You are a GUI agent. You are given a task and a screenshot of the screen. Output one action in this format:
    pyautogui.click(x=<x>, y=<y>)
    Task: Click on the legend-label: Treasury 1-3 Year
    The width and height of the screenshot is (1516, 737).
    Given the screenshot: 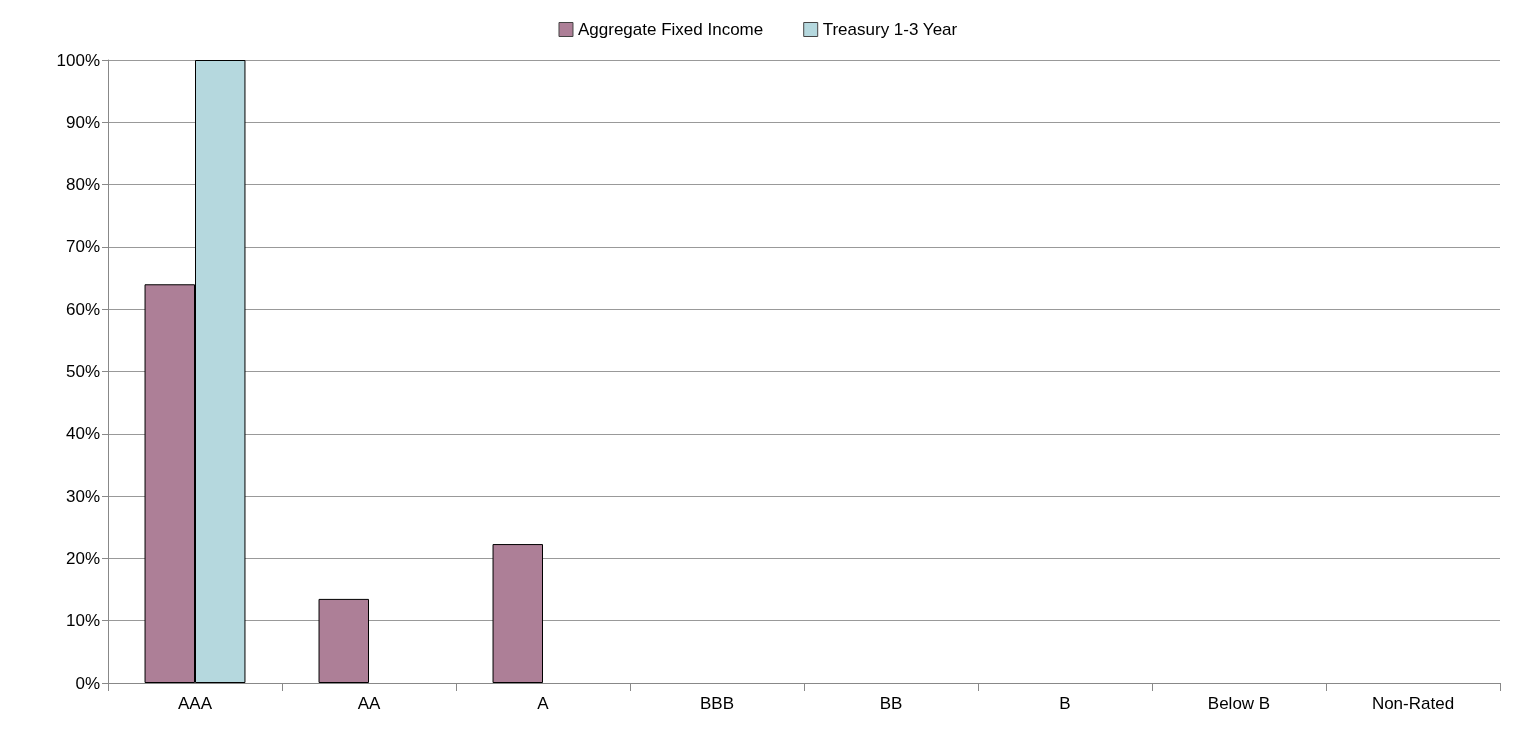 What is the action you would take?
    pyautogui.click(x=890, y=29)
    